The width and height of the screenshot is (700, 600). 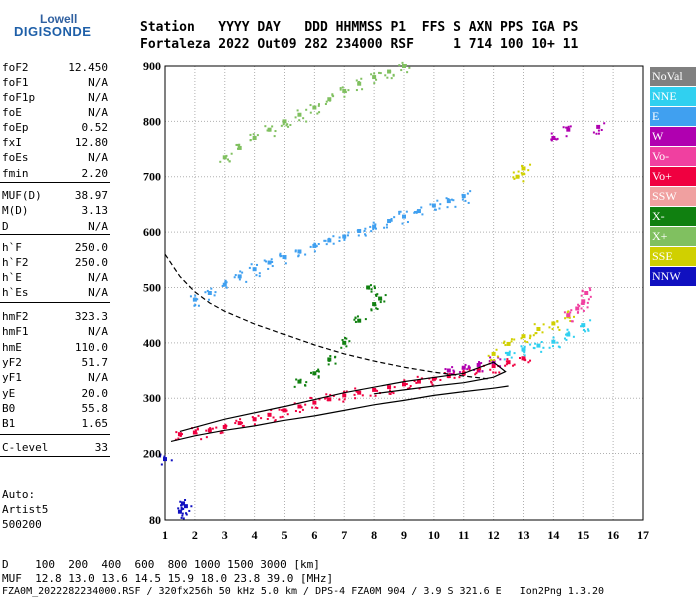 What do you see at coordinates (152, 232) in the screenshot?
I see `y-tick-label: 600` at bounding box center [152, 232].